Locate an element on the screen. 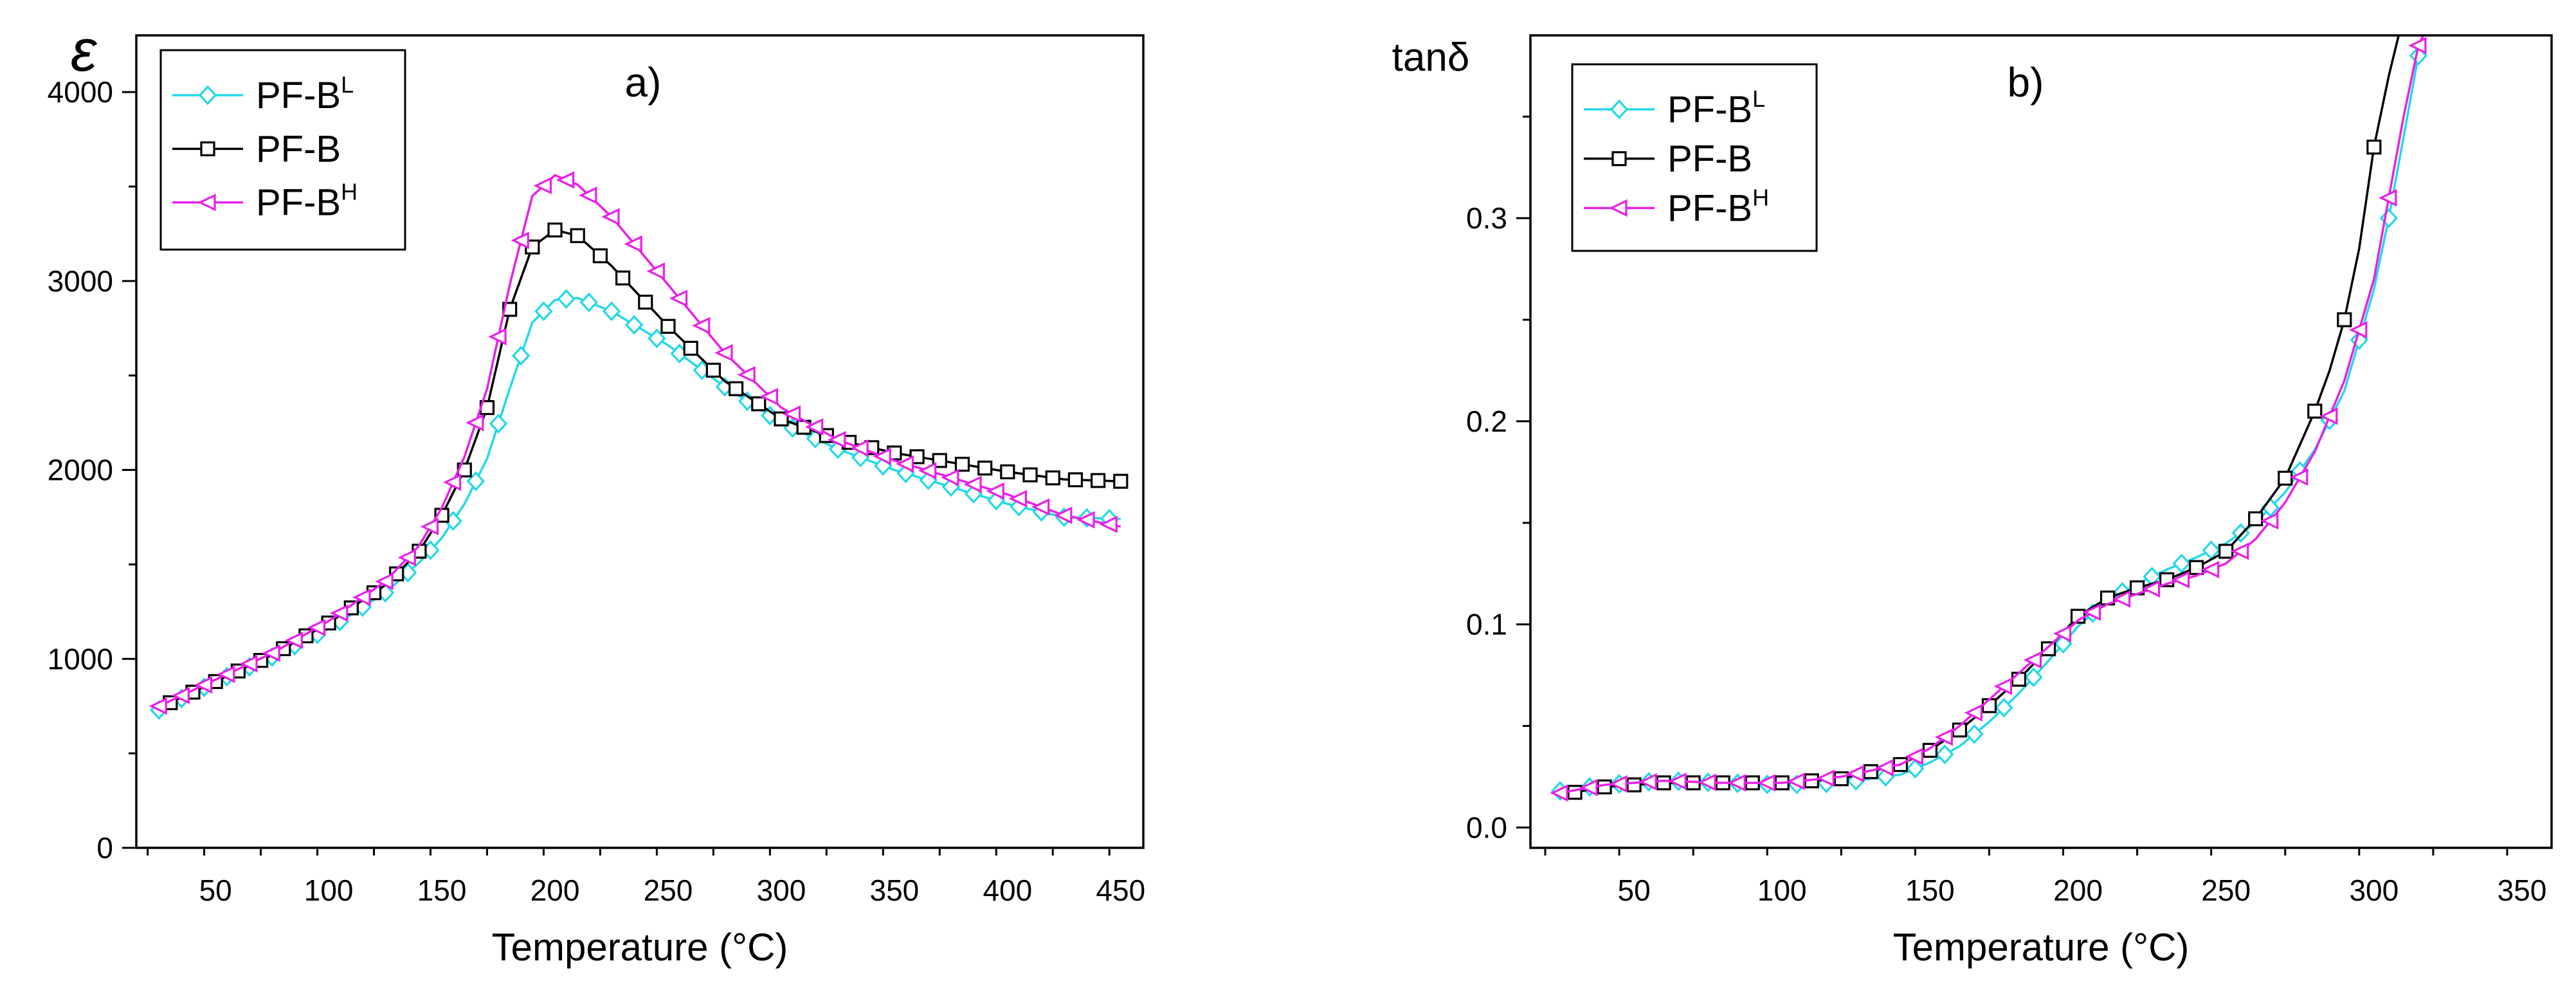 The width and height of the screenshot is (2576, 999). y-tick-label: 1000 is located at coordinates (80, 658).